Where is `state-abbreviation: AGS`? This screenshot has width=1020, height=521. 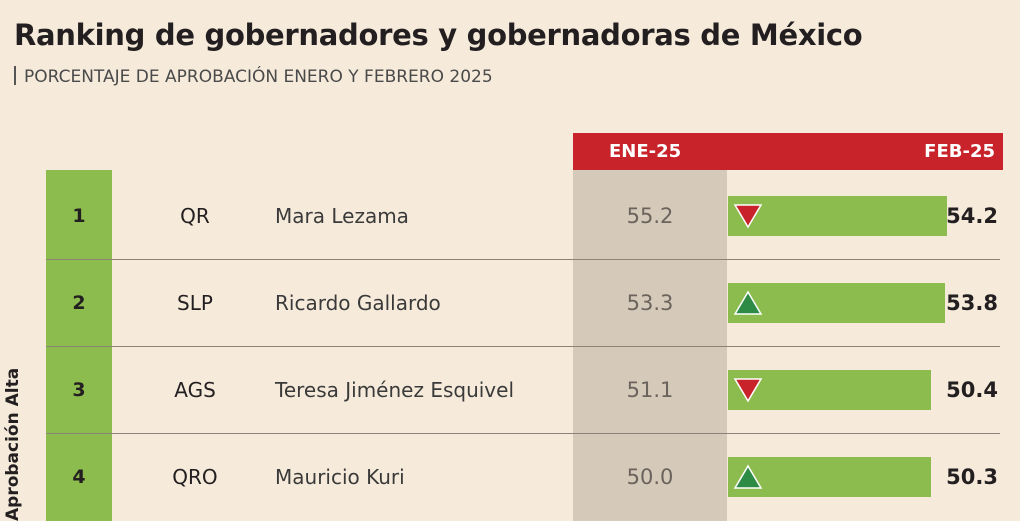
state-abbreviation: AGS is located at coordinates (195, 389).